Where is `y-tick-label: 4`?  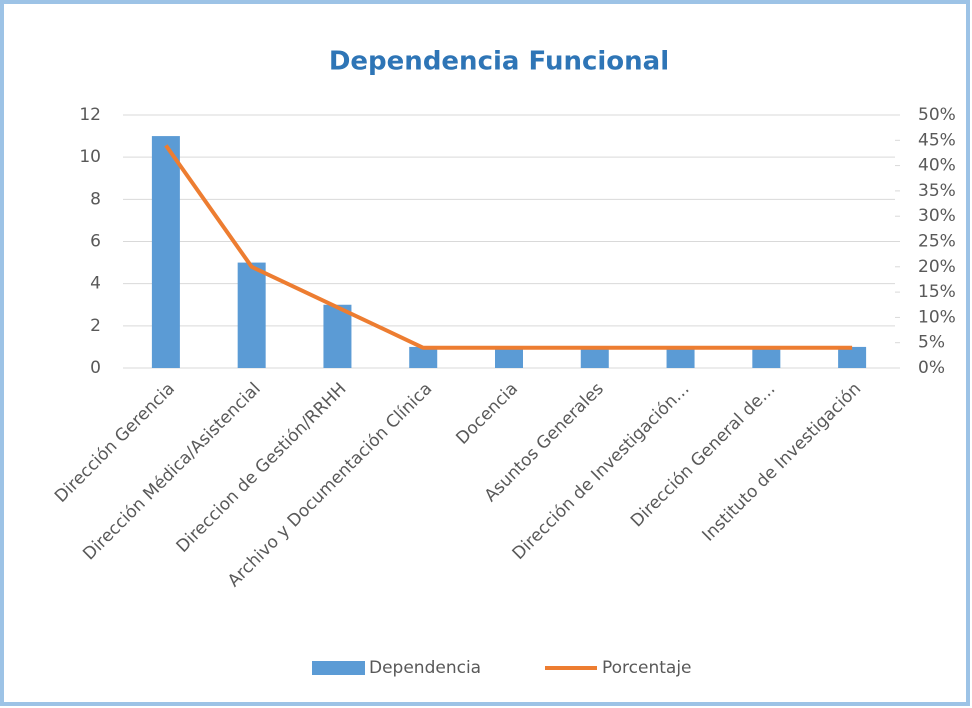 y-tick-label: 4 is located at coordinates (95, 284).